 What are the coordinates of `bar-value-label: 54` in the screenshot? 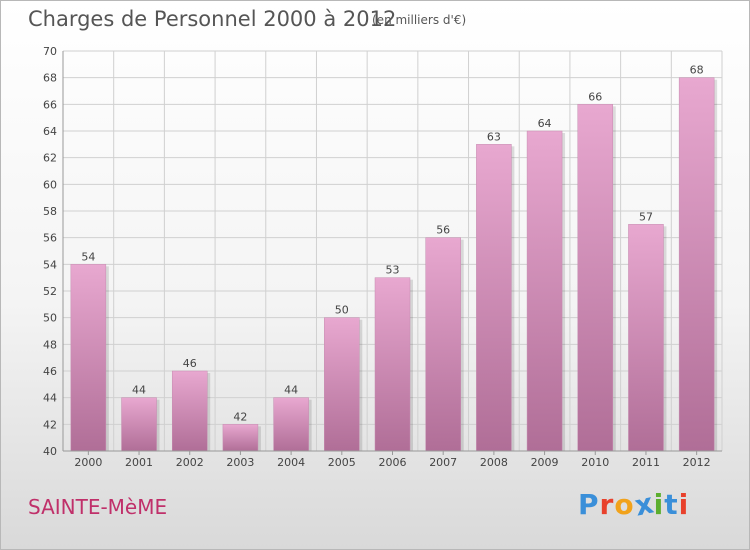 It's located at (88, 256).